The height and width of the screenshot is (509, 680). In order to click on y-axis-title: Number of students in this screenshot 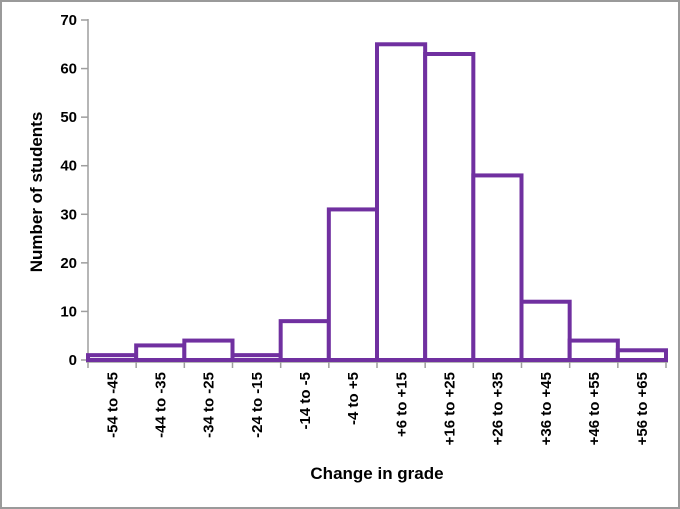, I will do `click(36, 192)`.